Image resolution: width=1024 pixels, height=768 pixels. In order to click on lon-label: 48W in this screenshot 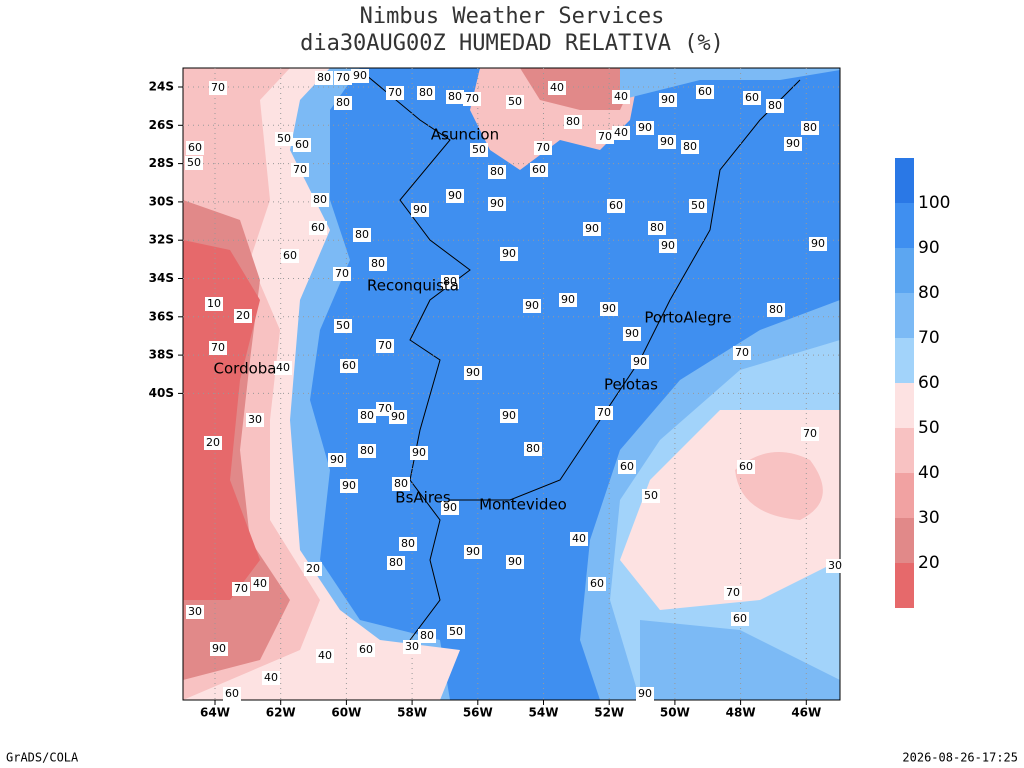, I will do `click(741, 713)`.